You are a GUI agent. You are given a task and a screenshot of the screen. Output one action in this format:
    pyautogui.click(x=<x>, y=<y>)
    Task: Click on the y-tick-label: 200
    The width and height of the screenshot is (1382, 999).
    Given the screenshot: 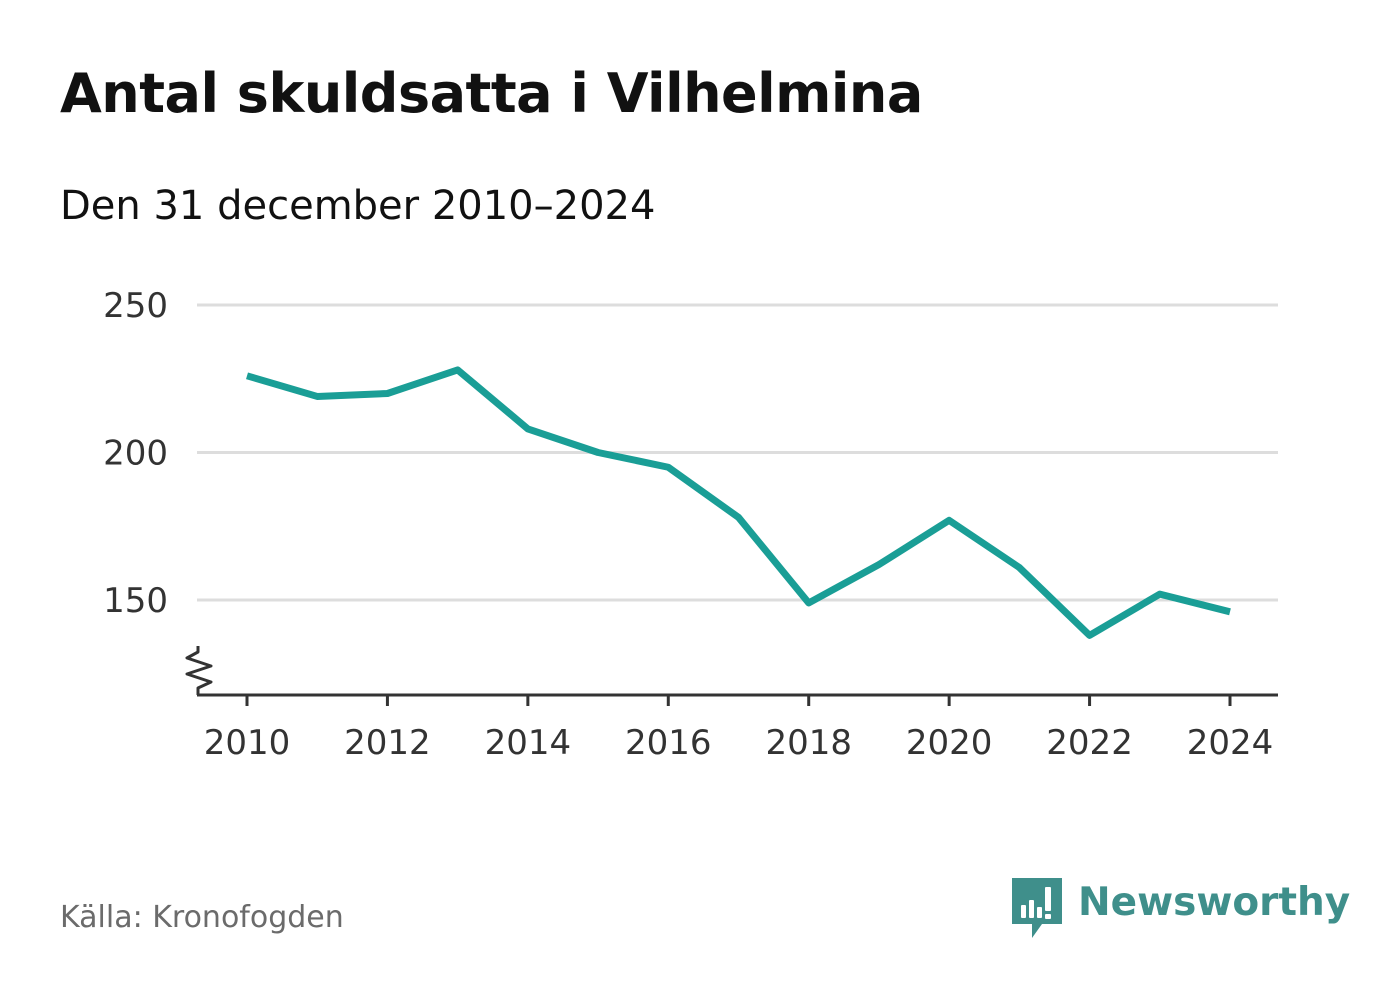 What is the action you would take?
    pyautogui.click(x=135, y=454)
    